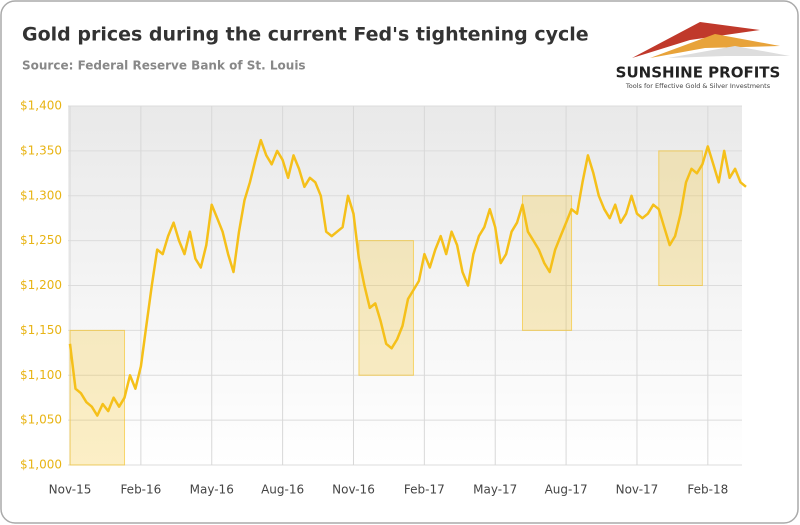  What do you see at coordinates (41, 240) in the screenshot?
I see `y-tick-label: $1,250` at bounding box center [41, 240].